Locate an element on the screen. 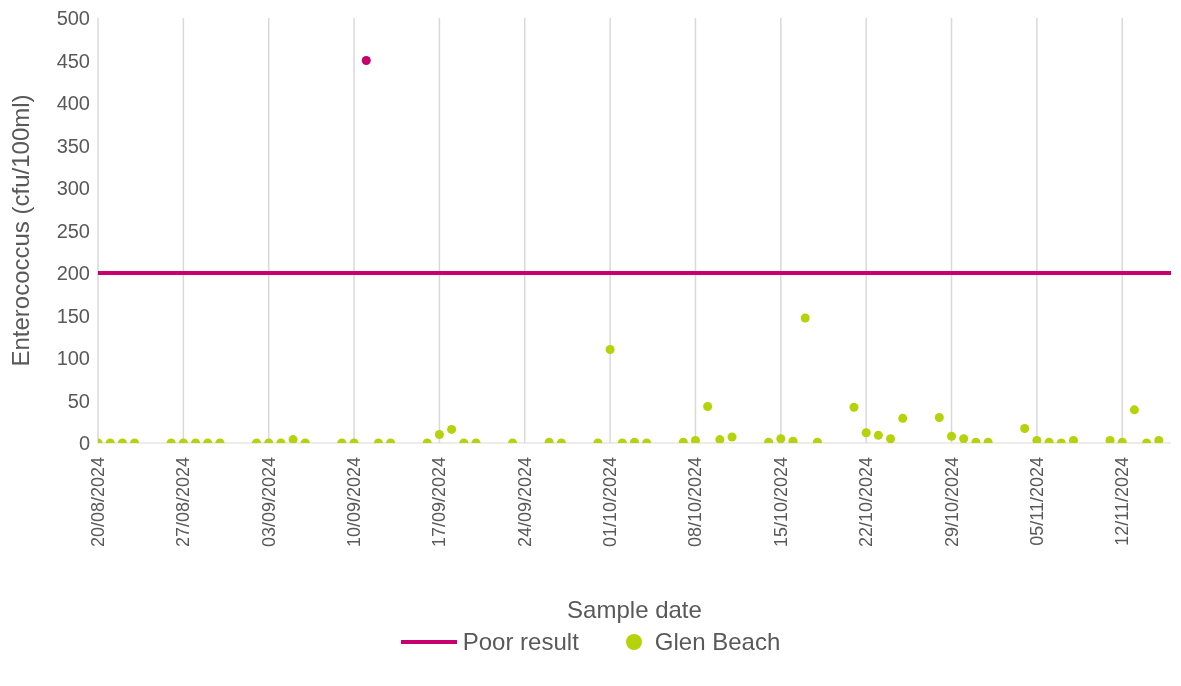 The height and width of the screenshot is (686, 1181). x-tick-label: 27/08/2024 is located at coordinates (183, 502).